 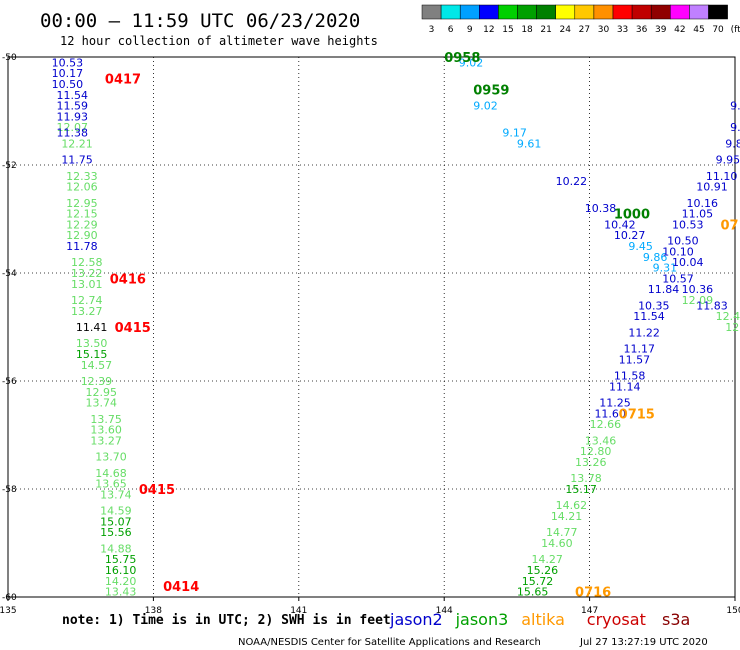 I want to click on x-tick-label: 141, so click(x=298, y=611).